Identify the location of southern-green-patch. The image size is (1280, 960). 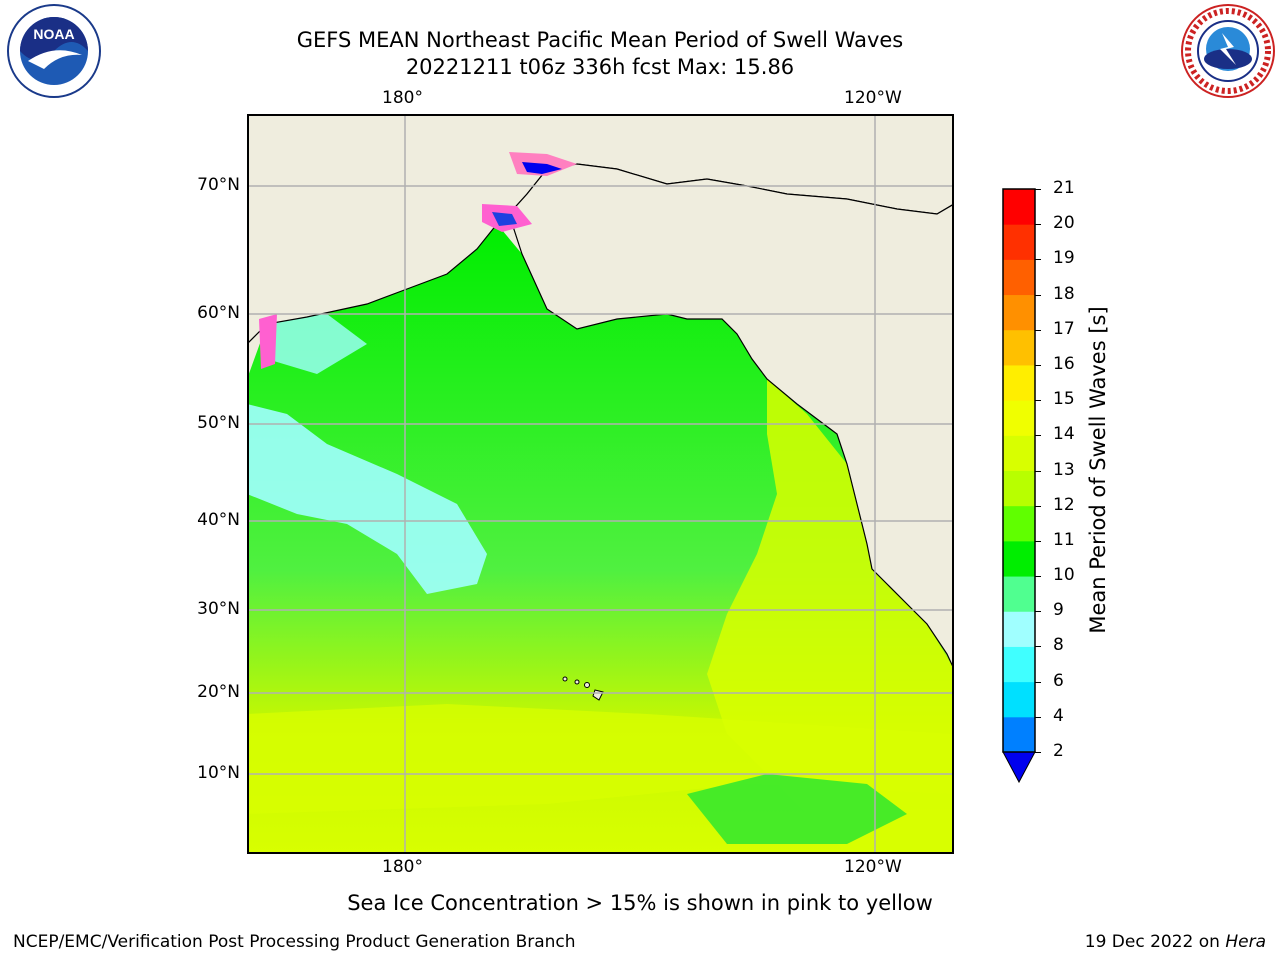
(797, 809).